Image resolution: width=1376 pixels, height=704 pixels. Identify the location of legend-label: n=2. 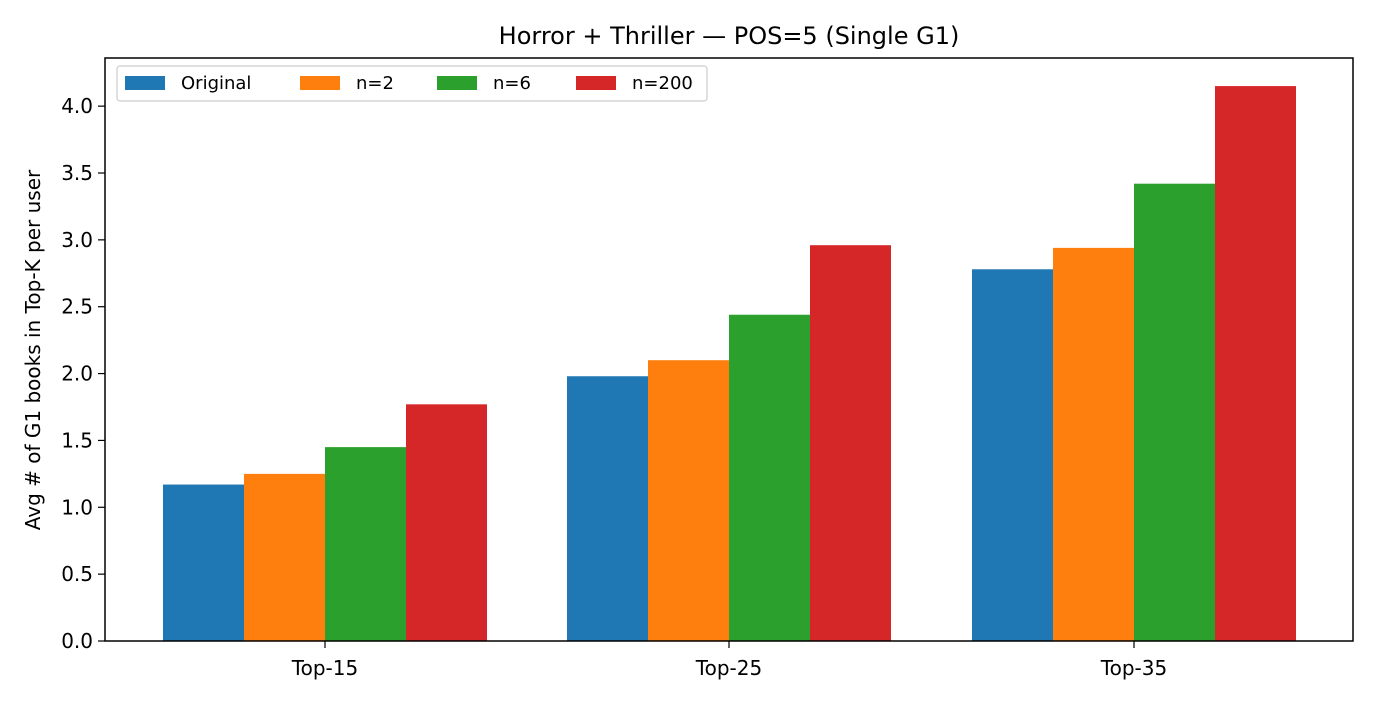
(375, 83).